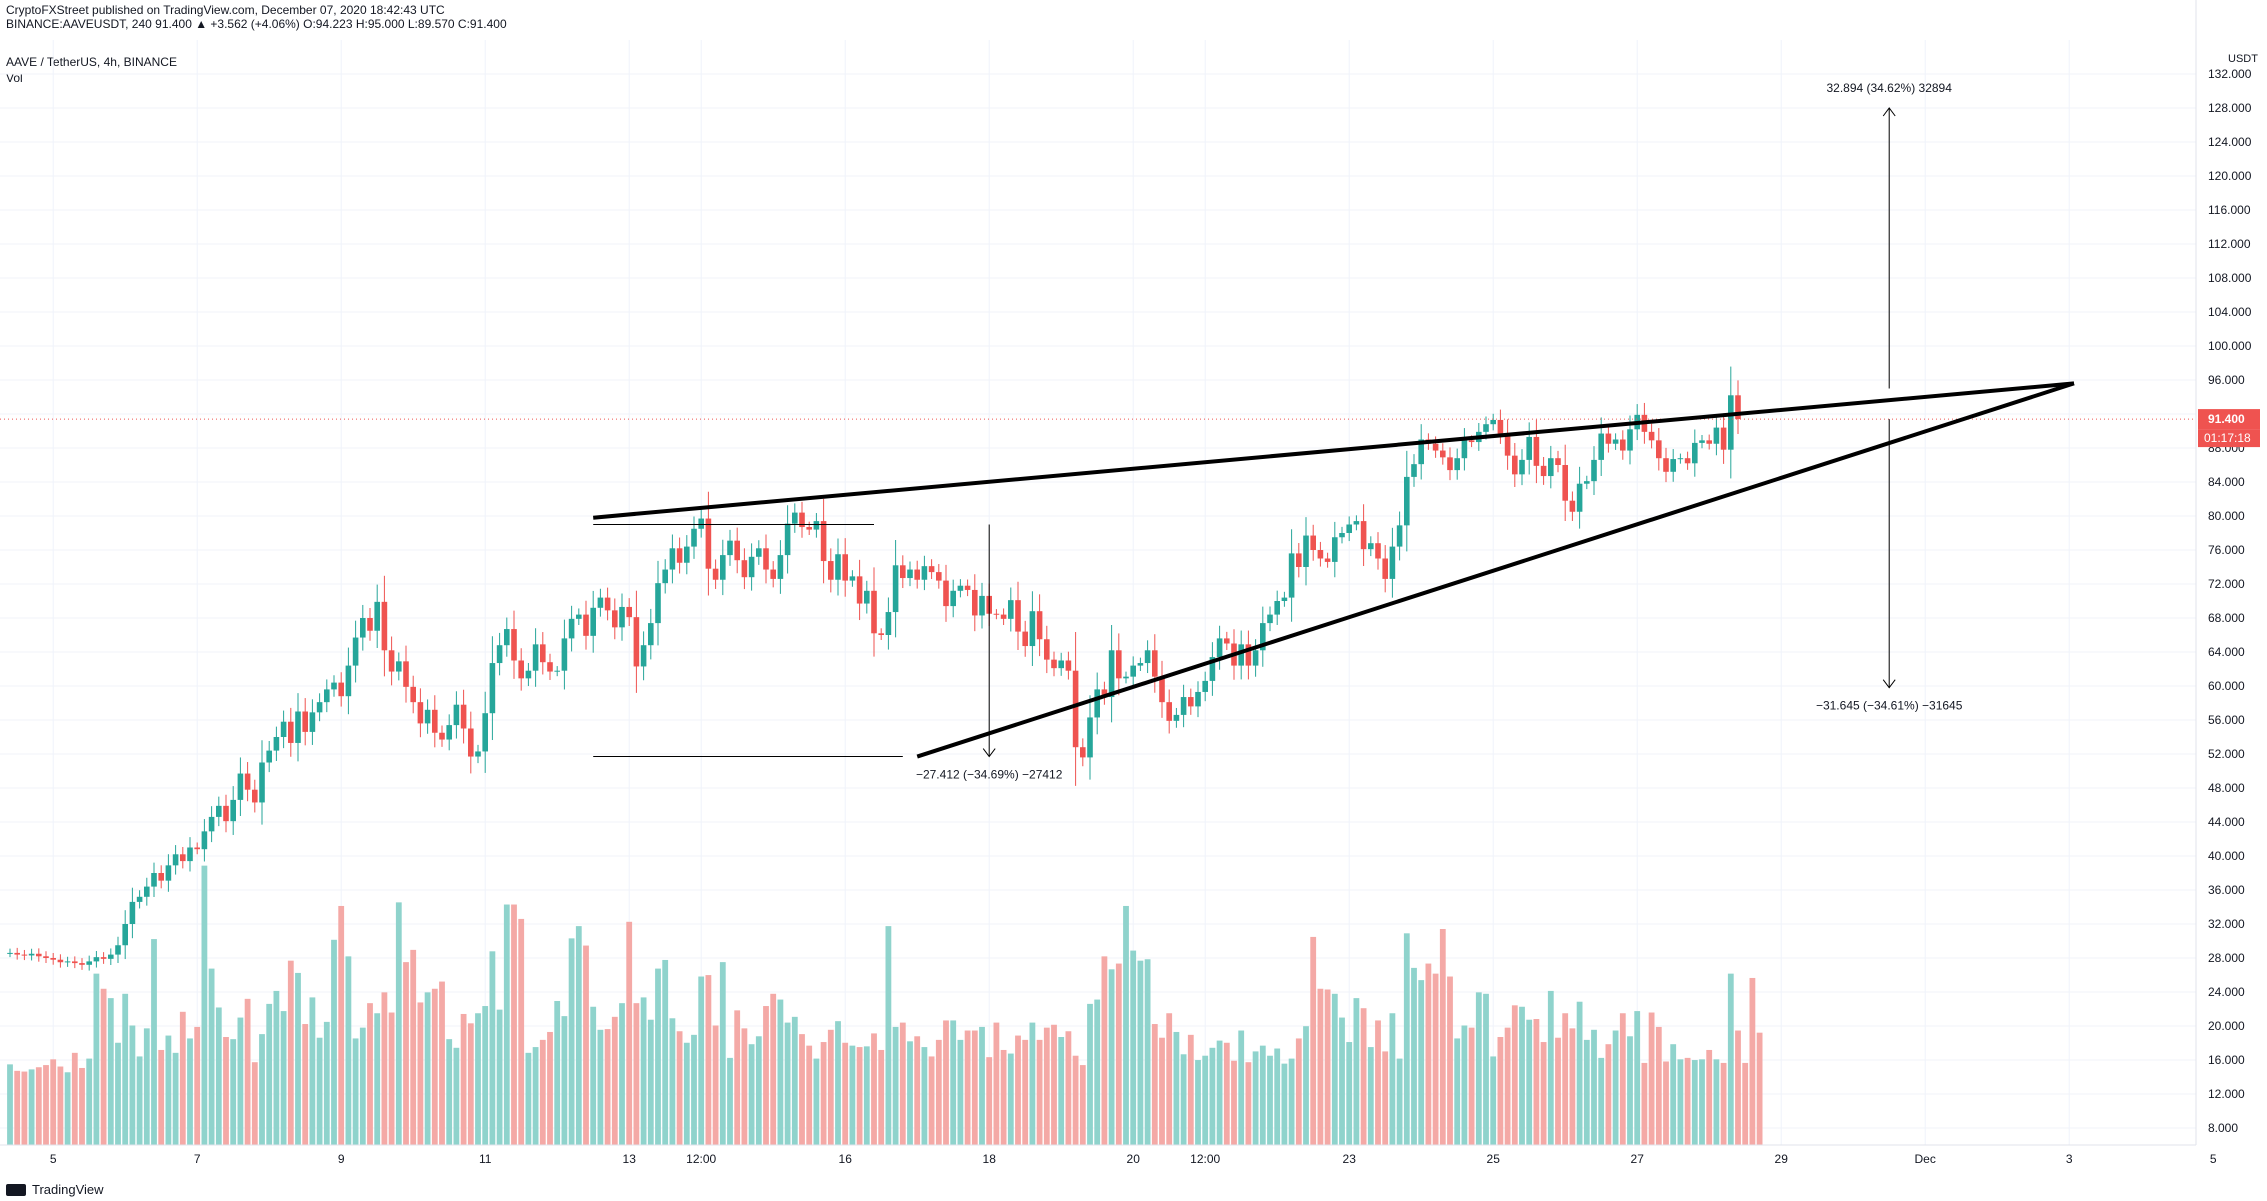 The width and height of the screenshot is (2267, 1201). Describe the element at coordinates (2226, 924) in the screenshot. I see `y-tick-label: 32.000` at that location.